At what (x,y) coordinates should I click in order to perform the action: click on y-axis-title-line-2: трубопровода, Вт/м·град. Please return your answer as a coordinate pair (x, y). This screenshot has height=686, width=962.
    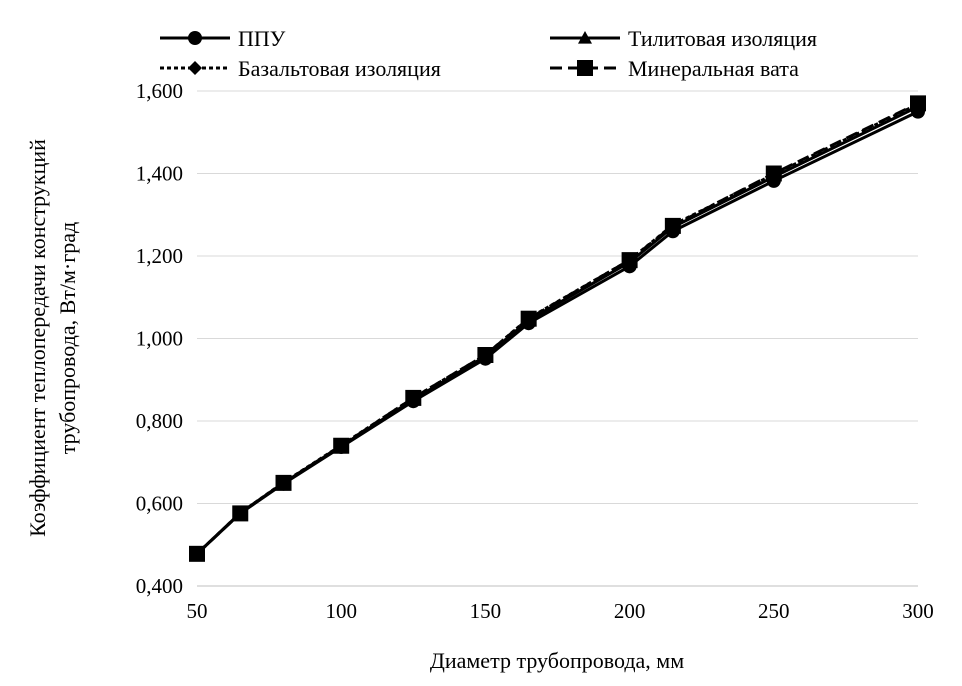
    Looking at the image, I should click on (67, 338).